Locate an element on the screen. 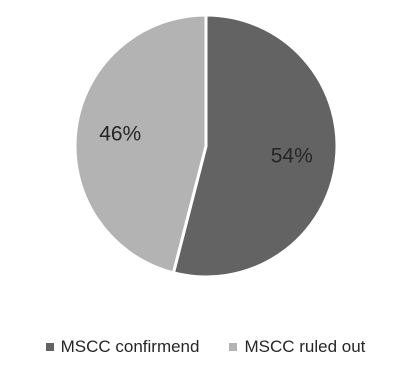  pie-label-mscc-ruled-out: 46% is located at coordinates (120, 134).